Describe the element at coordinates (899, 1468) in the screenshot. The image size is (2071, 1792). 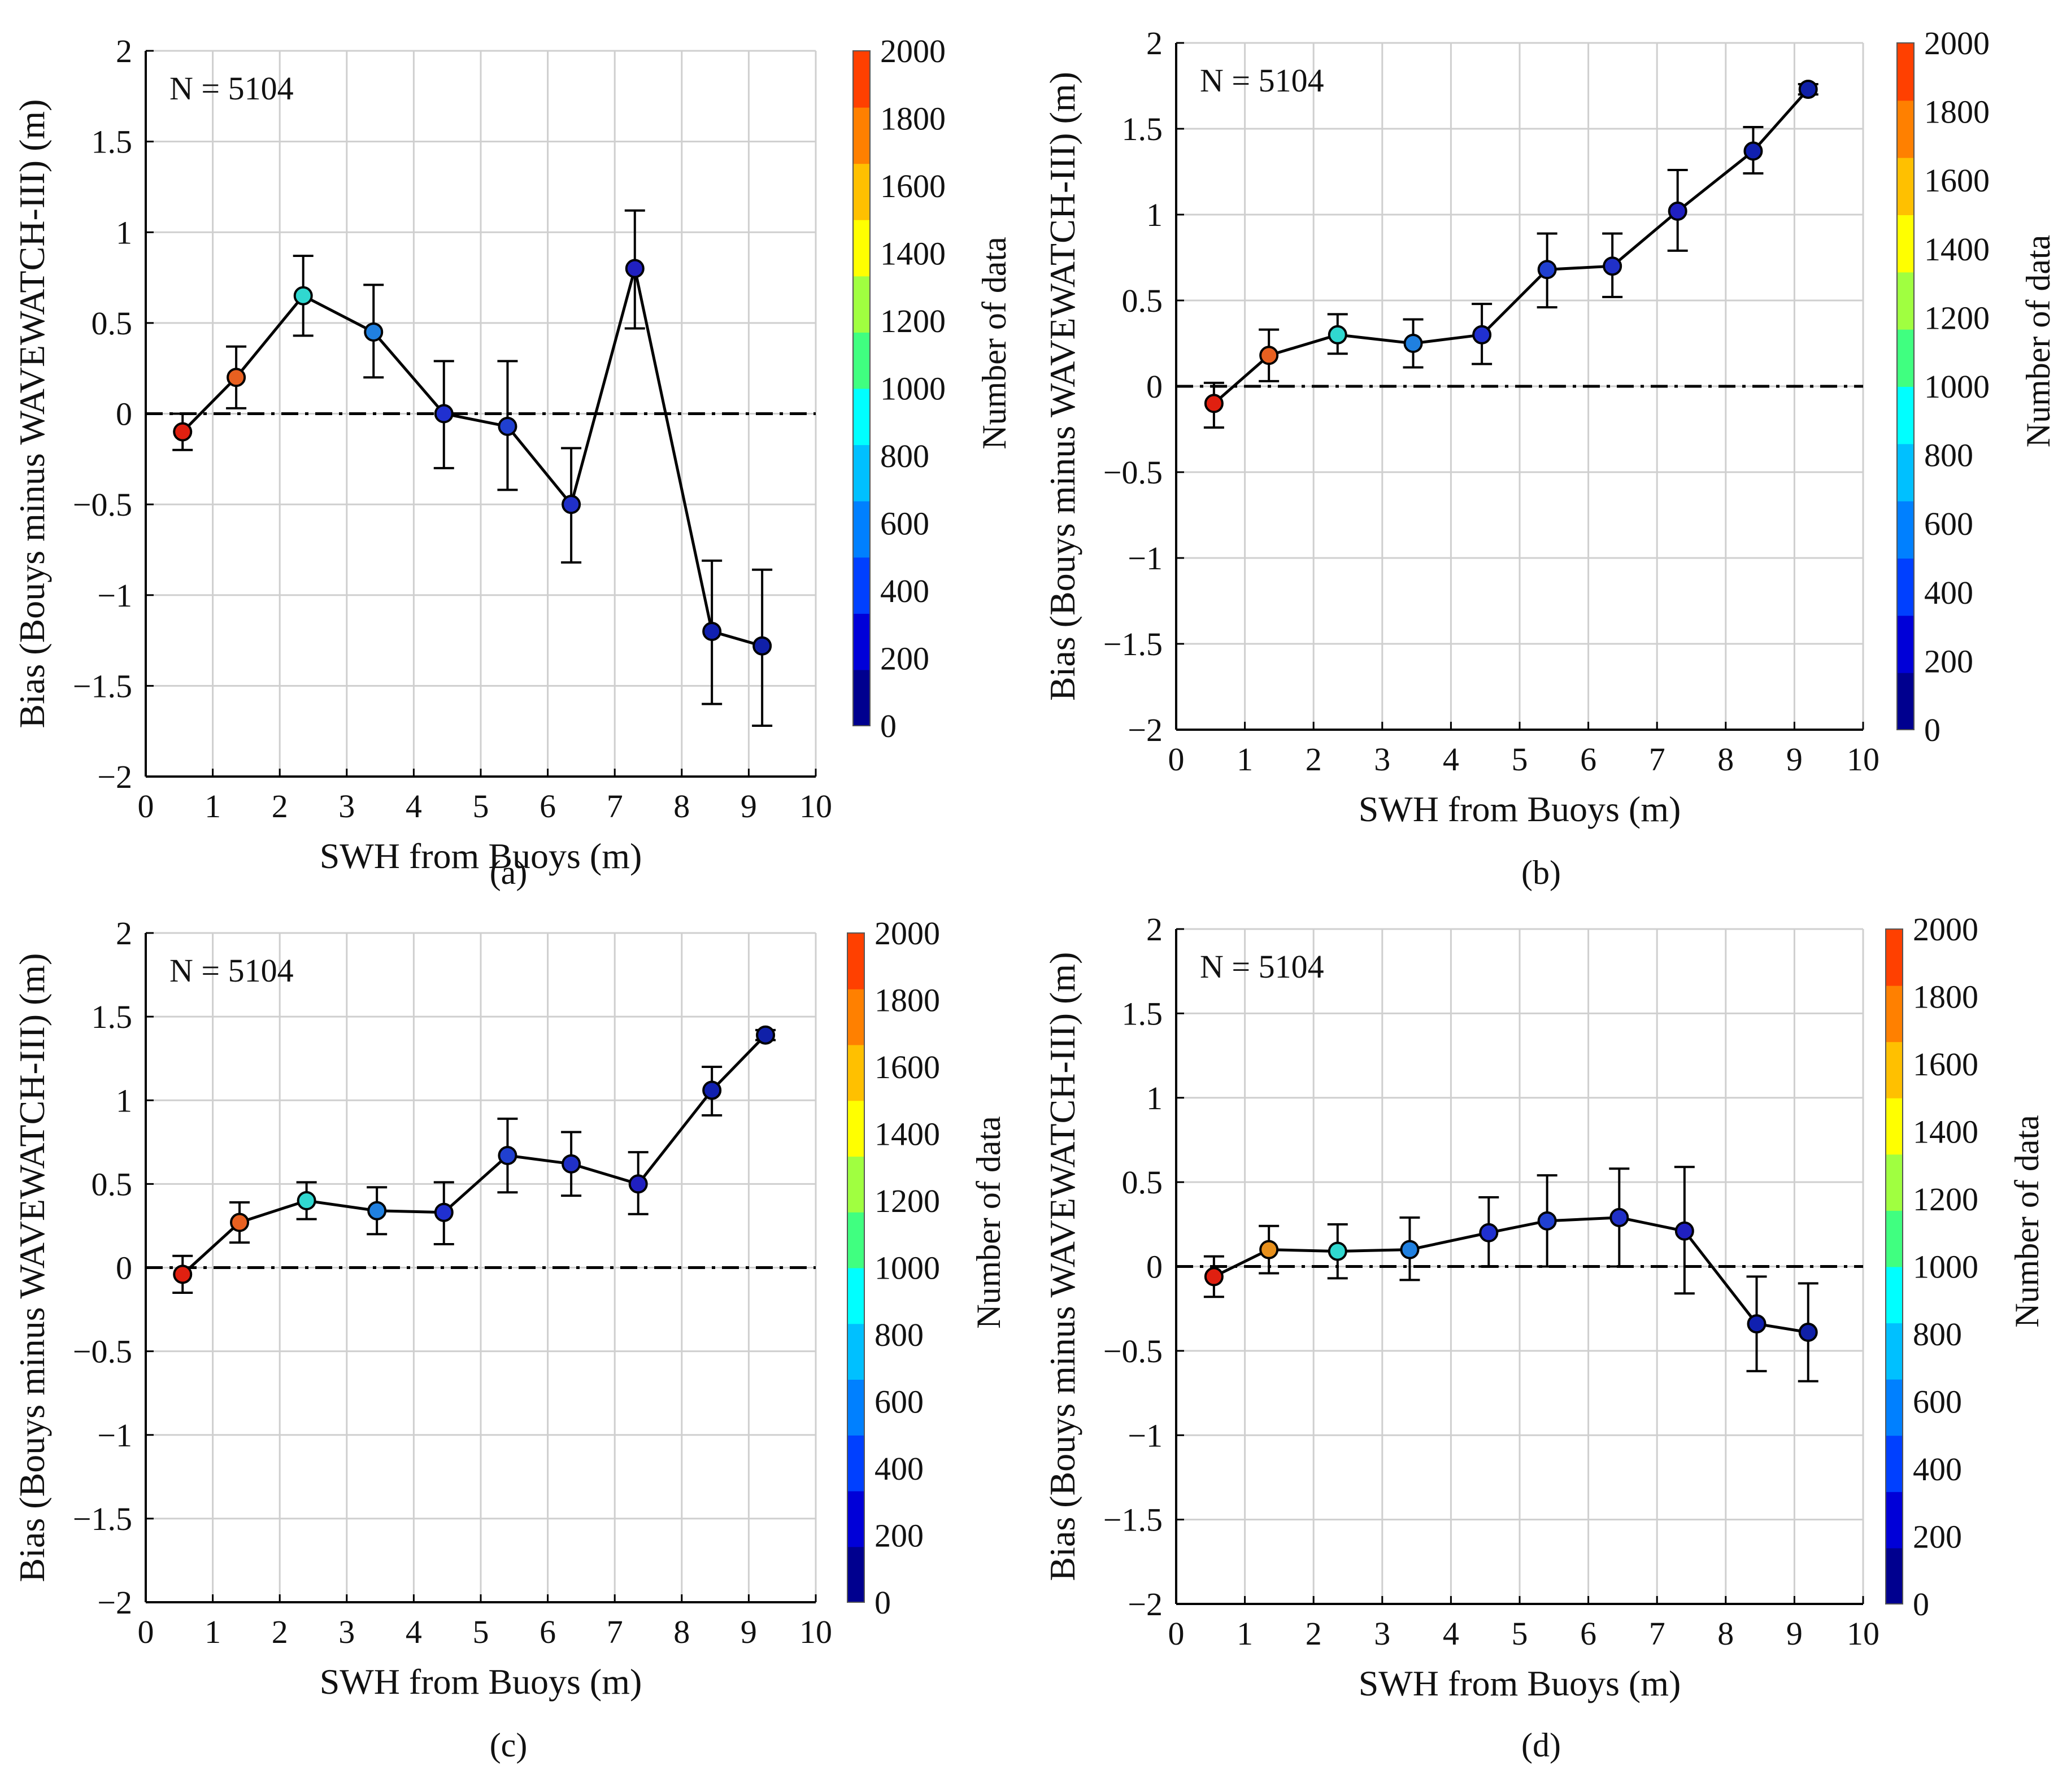
I see `colorbar-tick-label: 400` at that location.